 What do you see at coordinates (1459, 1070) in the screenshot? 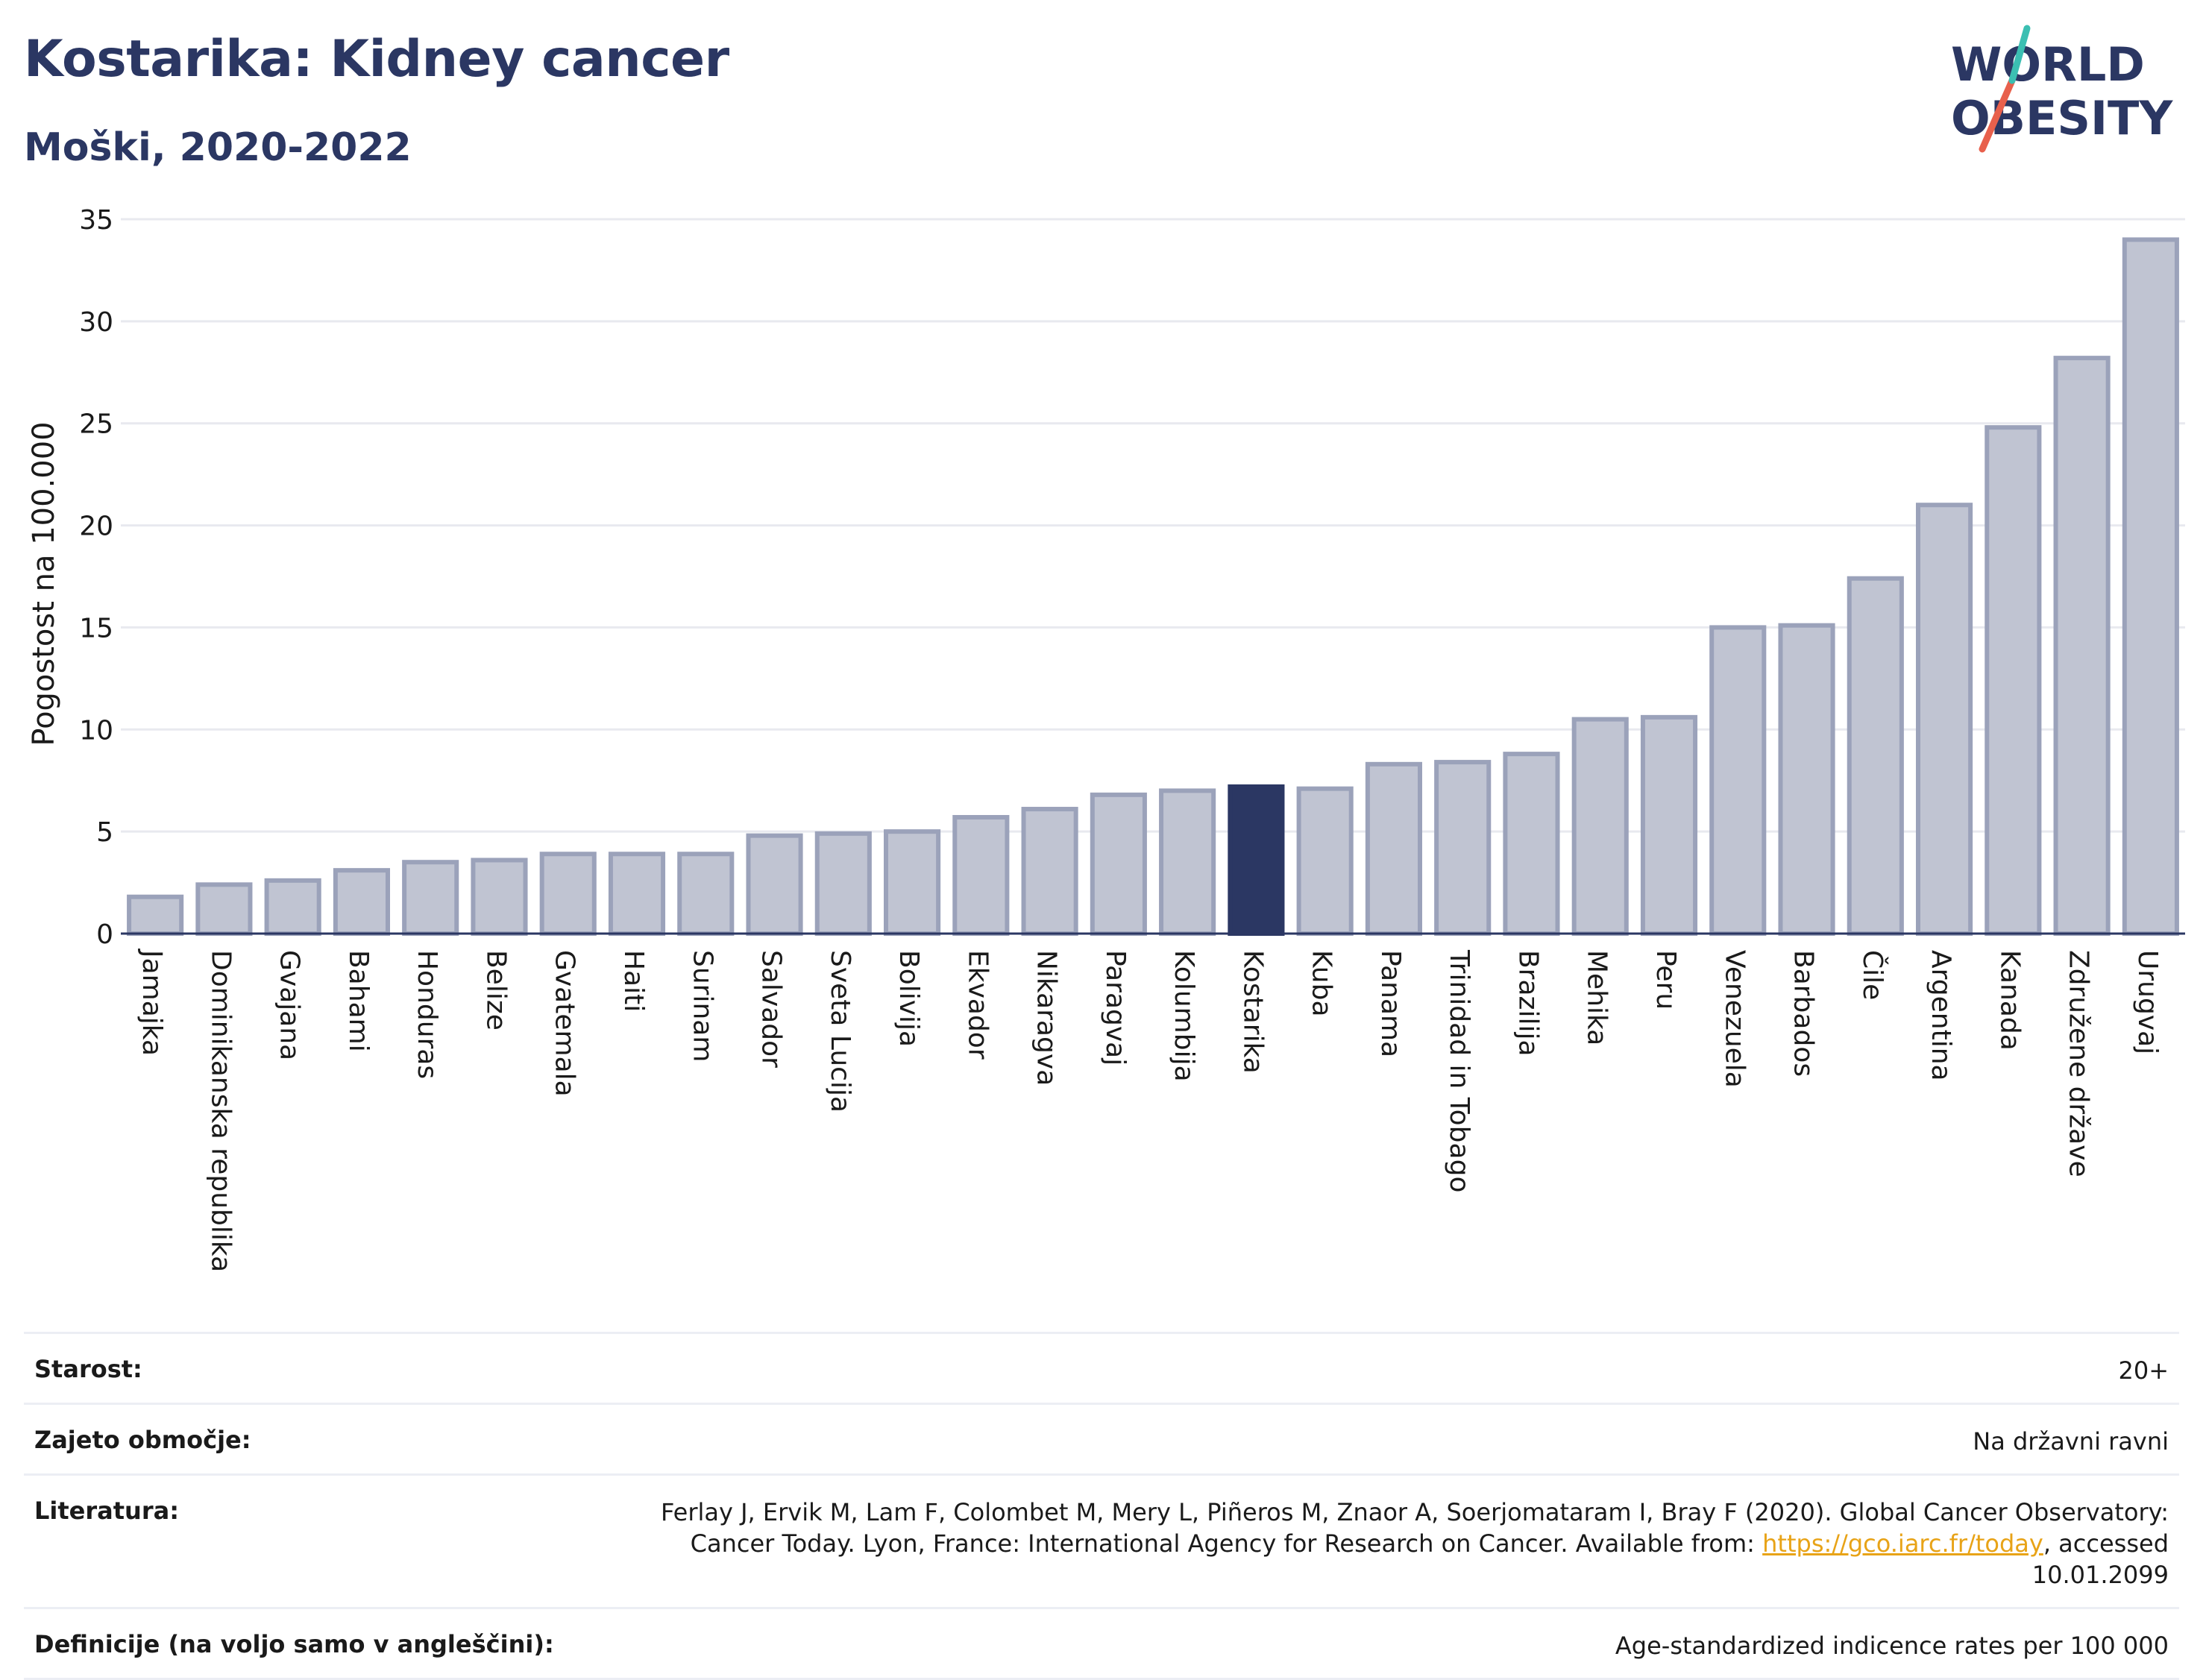
I see `x-tick-label: Trinidad in Tobago` at bounding box center [1459, 1070].